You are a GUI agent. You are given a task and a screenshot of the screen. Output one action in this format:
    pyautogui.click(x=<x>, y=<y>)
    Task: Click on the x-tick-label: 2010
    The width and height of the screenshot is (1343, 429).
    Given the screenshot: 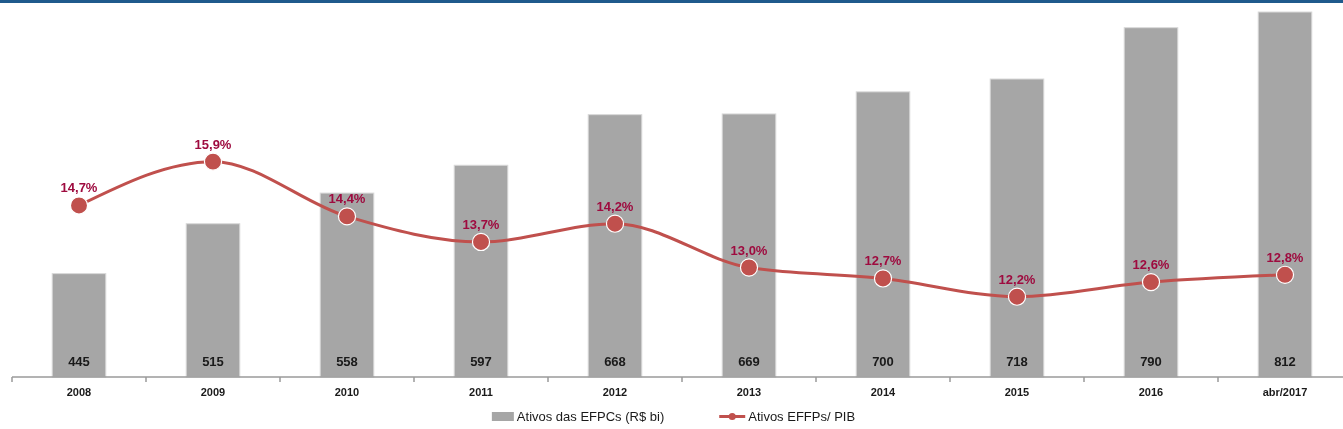 What is the action you would take?
    pyautogui.click(x=347, y=392)
    